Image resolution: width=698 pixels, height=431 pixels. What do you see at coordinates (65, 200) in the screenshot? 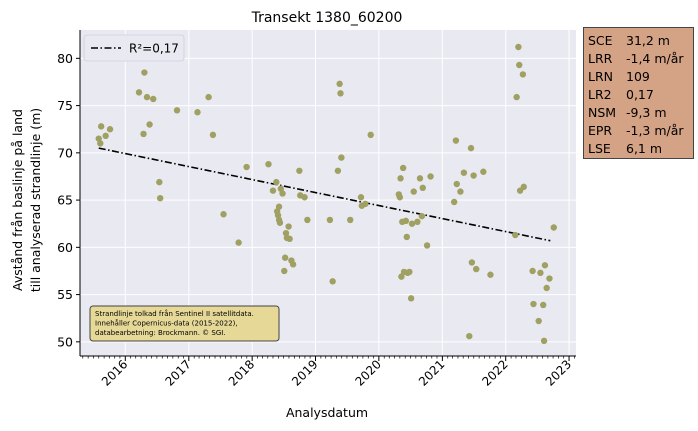
I see `y-tick-label: 65` at bounding box center [65, 200].